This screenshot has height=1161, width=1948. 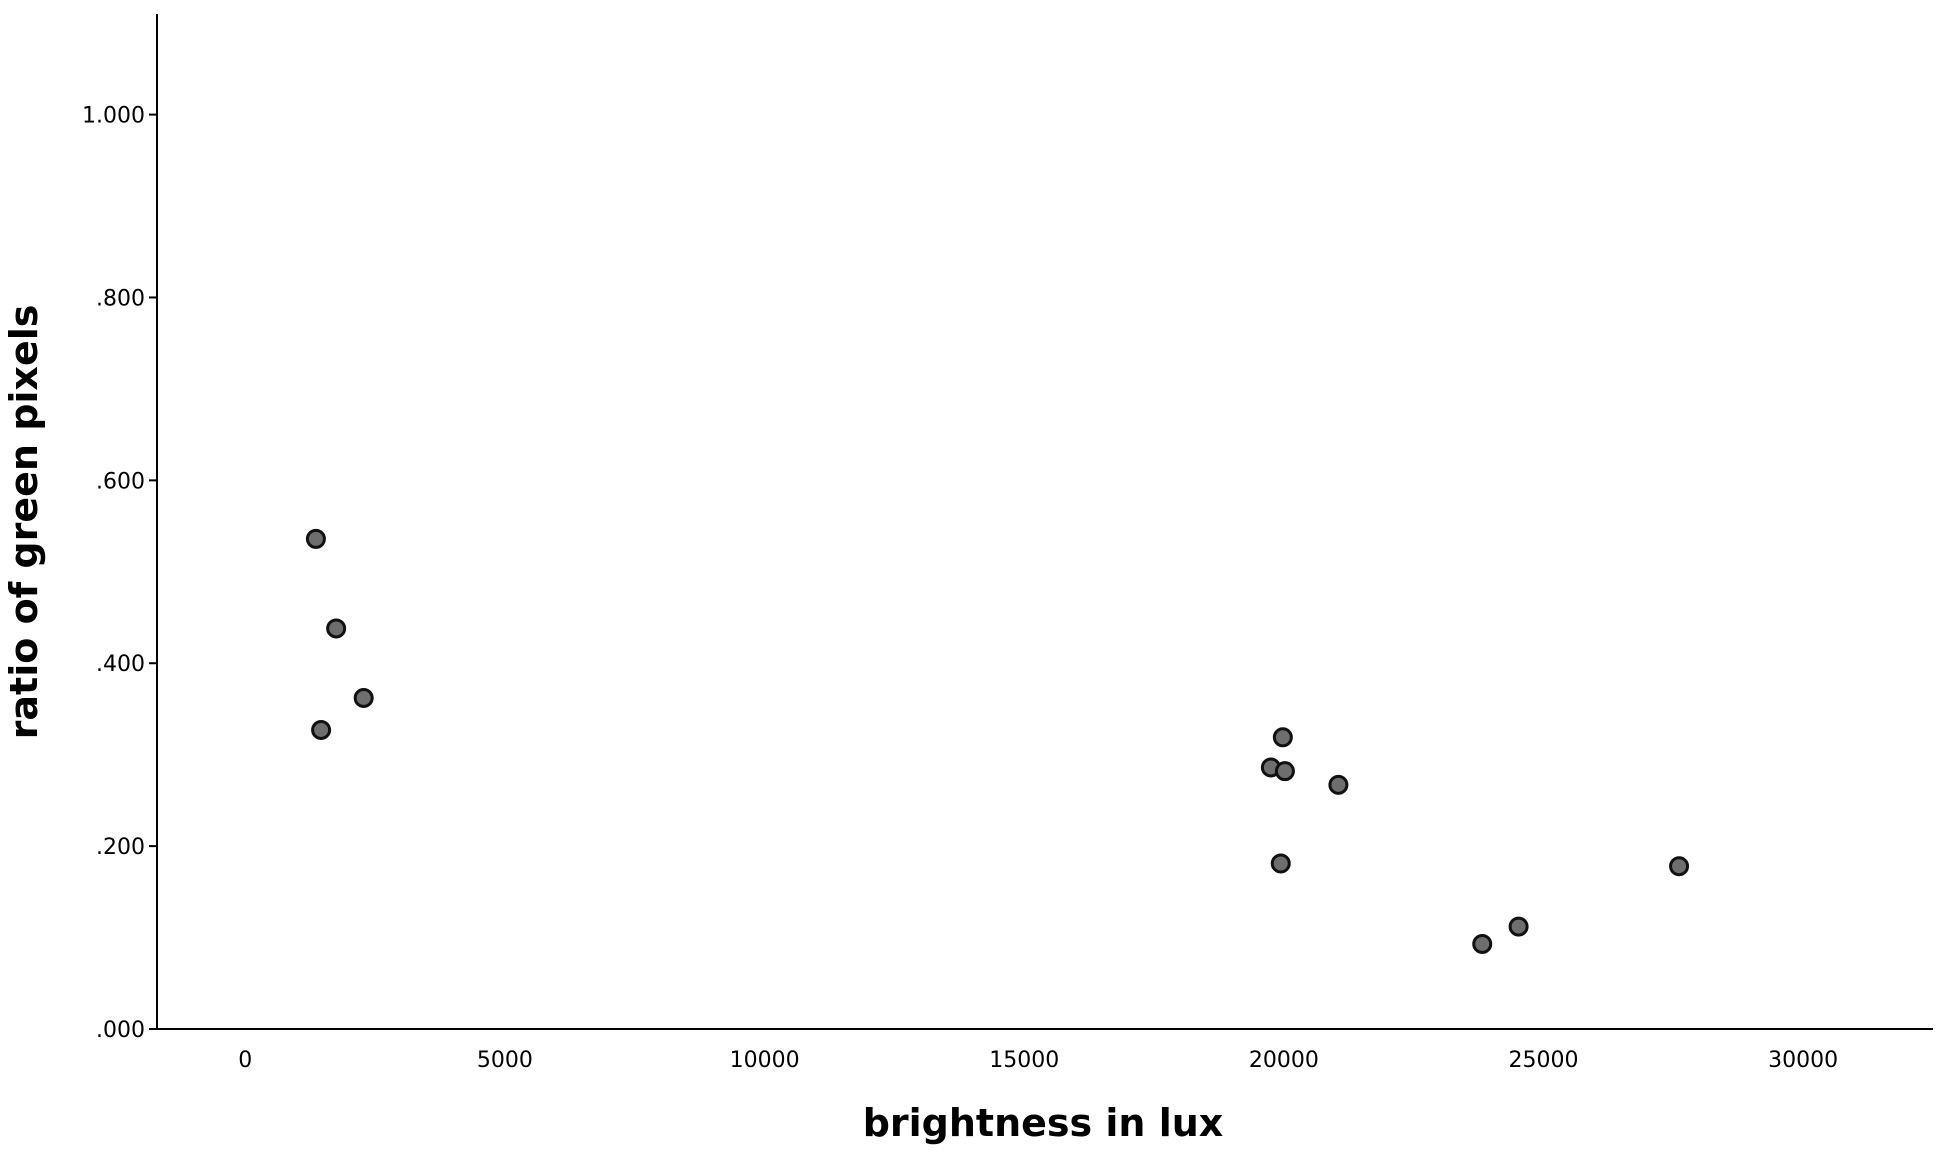 I want to click on x-tick-label: 10000, so click(x=765, y=1060).